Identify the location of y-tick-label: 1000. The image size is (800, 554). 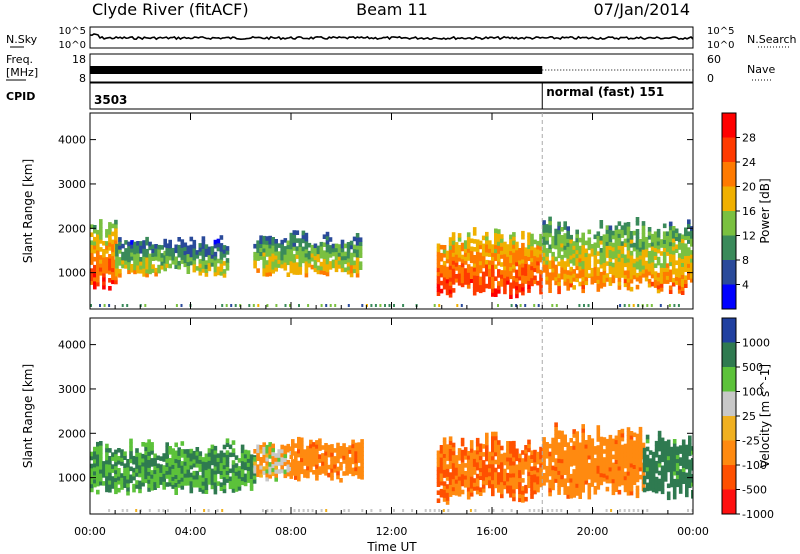
(72, 273).